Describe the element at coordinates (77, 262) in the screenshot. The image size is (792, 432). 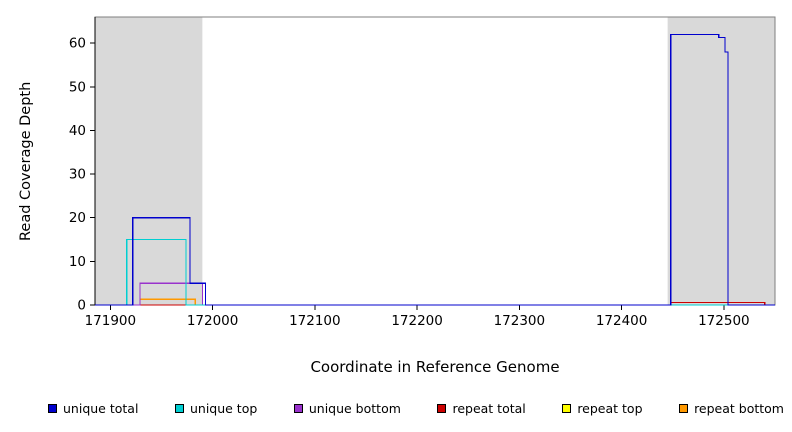
I see `y-tick-label: 10` at that location.